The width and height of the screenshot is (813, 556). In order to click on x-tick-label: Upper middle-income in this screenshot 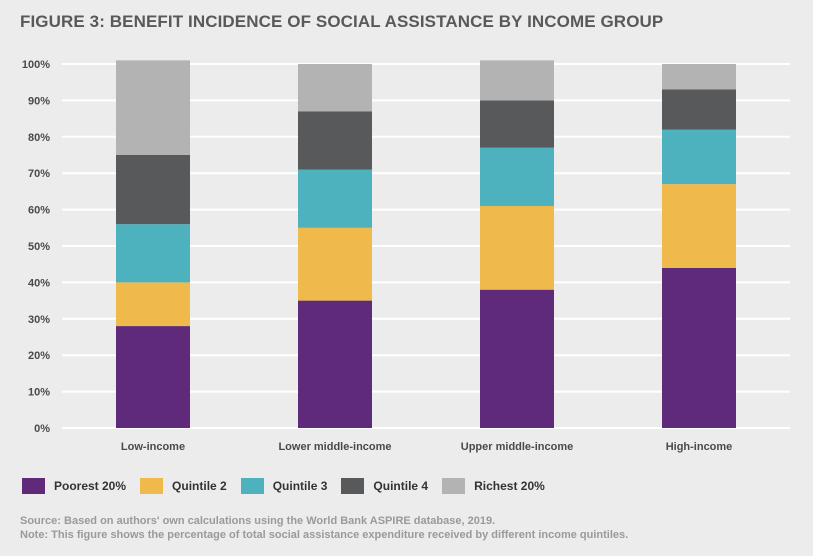, I will do `click(517, 447)`.